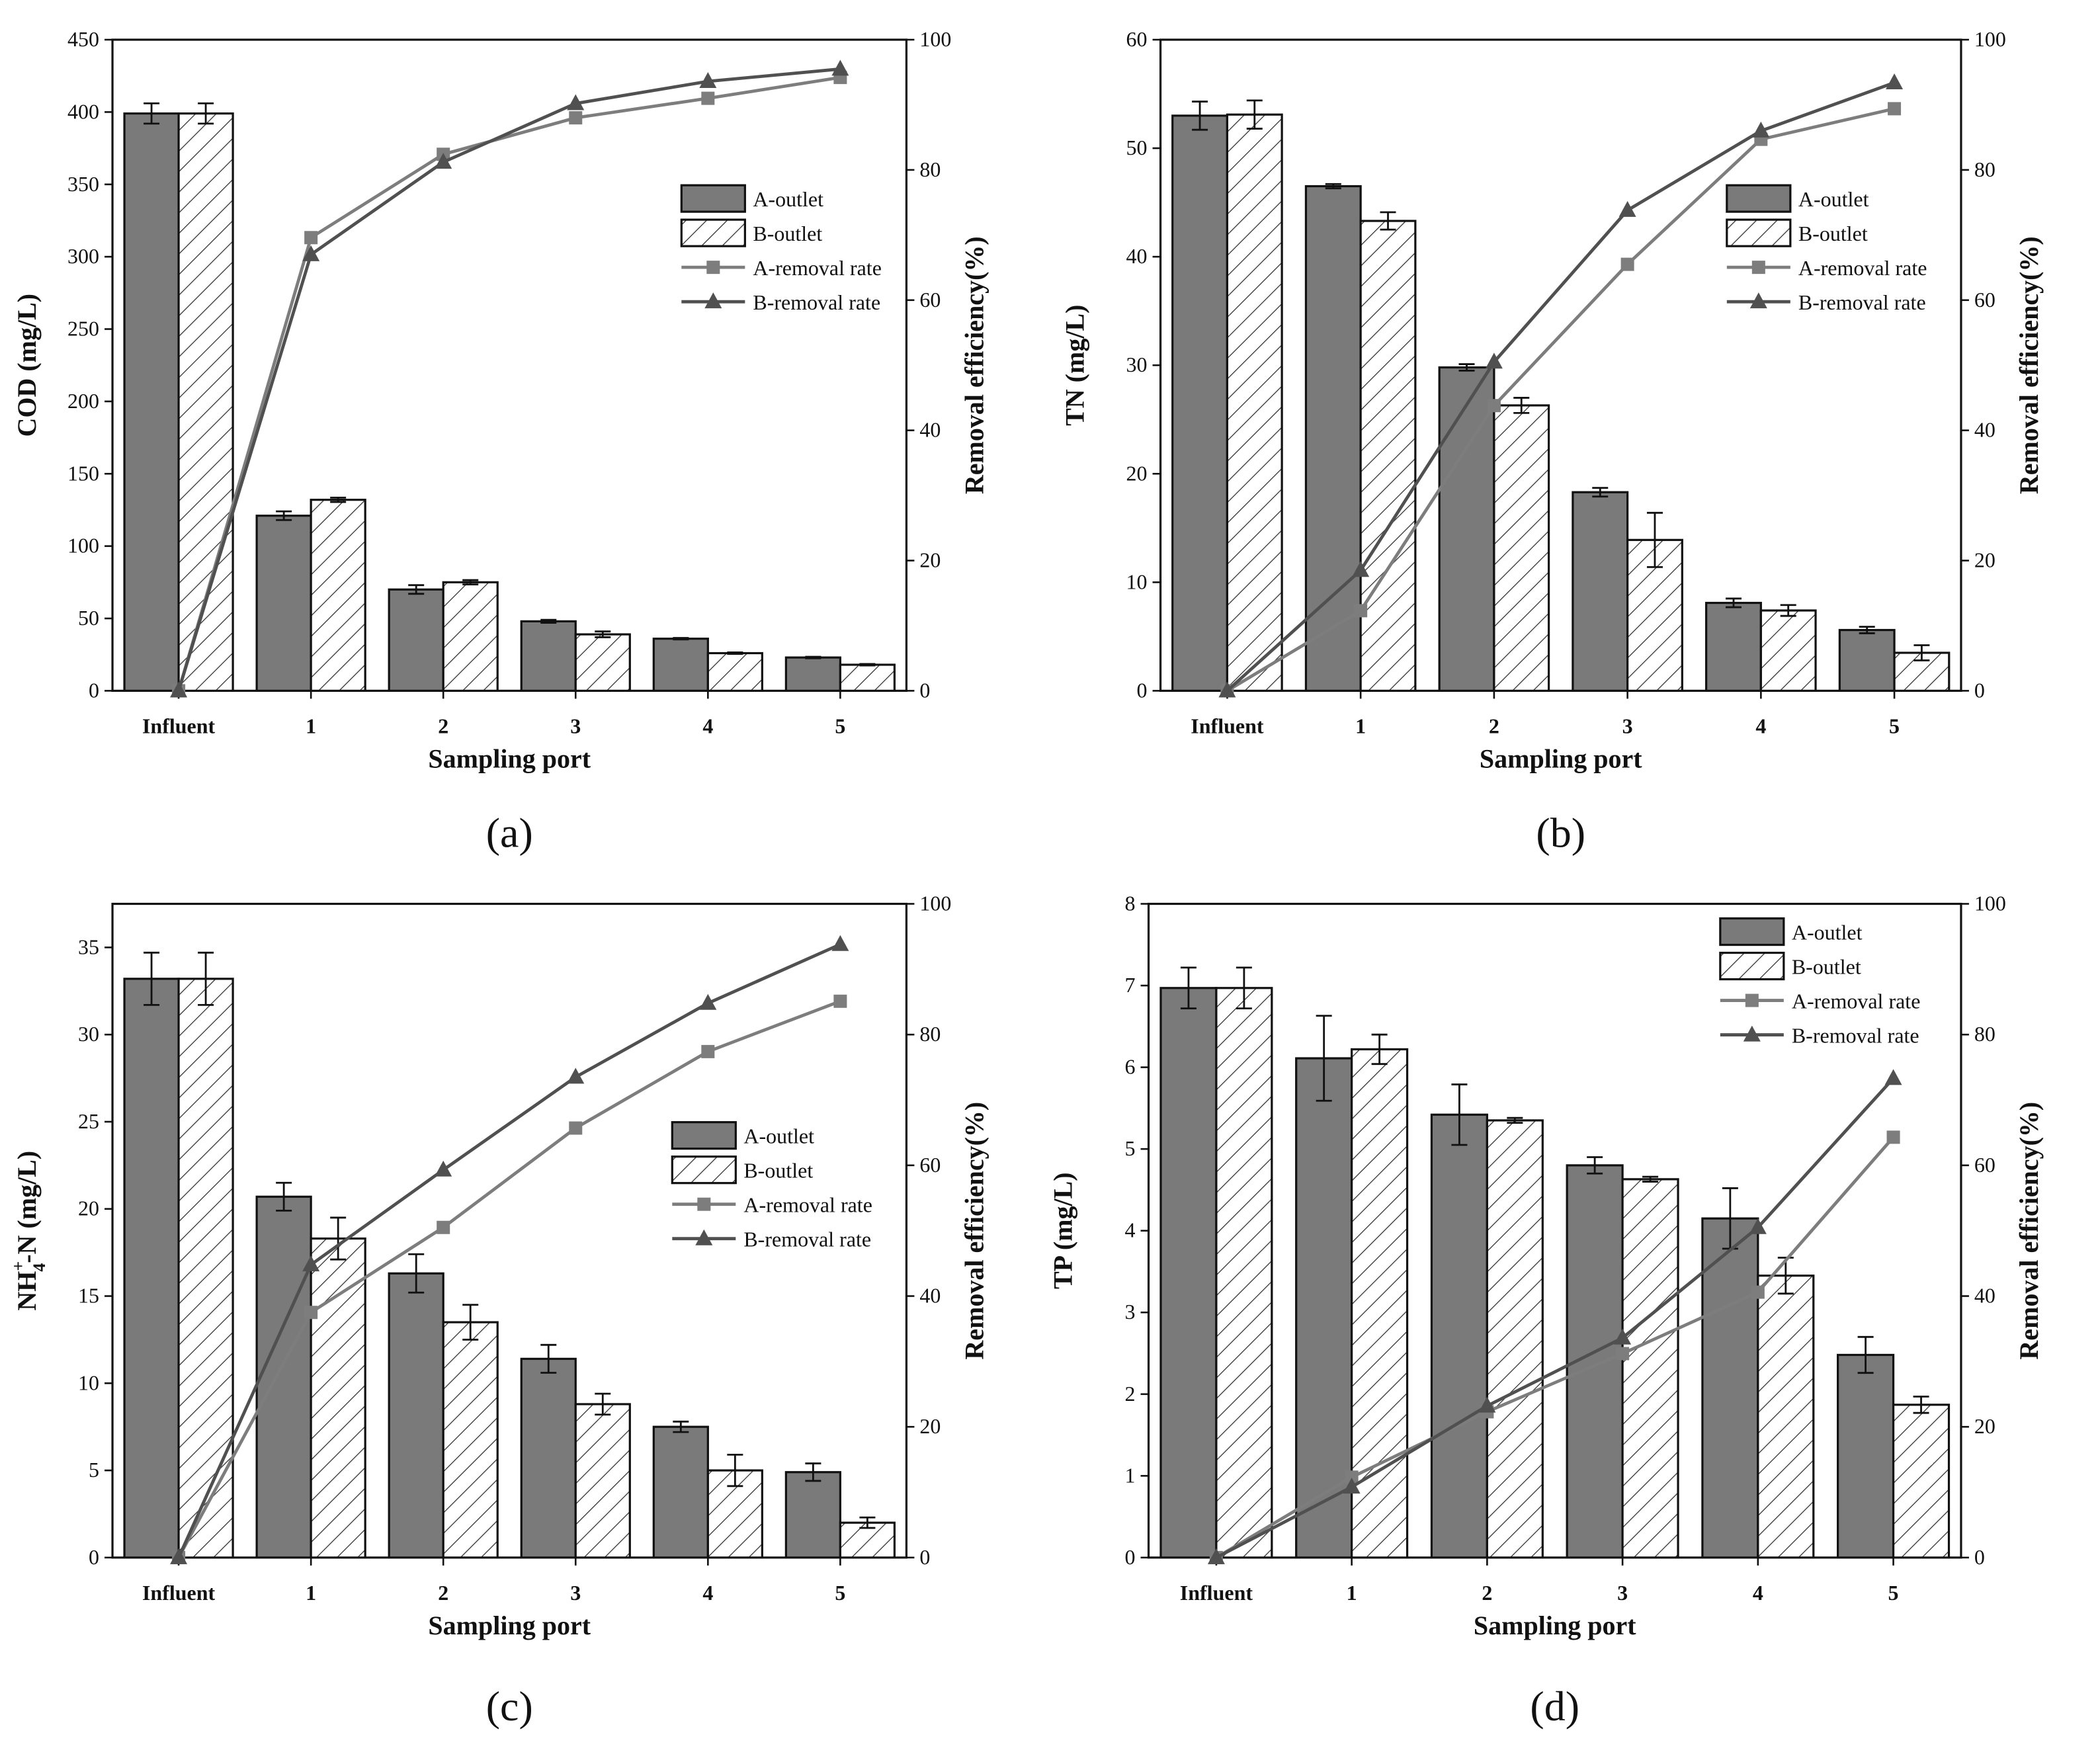 The image size is (2100, 1764). What do you see at coordinates (1137, 473) in the screenshot?
I see `y-tick-label: 20` at bounding box center [1137, 473].